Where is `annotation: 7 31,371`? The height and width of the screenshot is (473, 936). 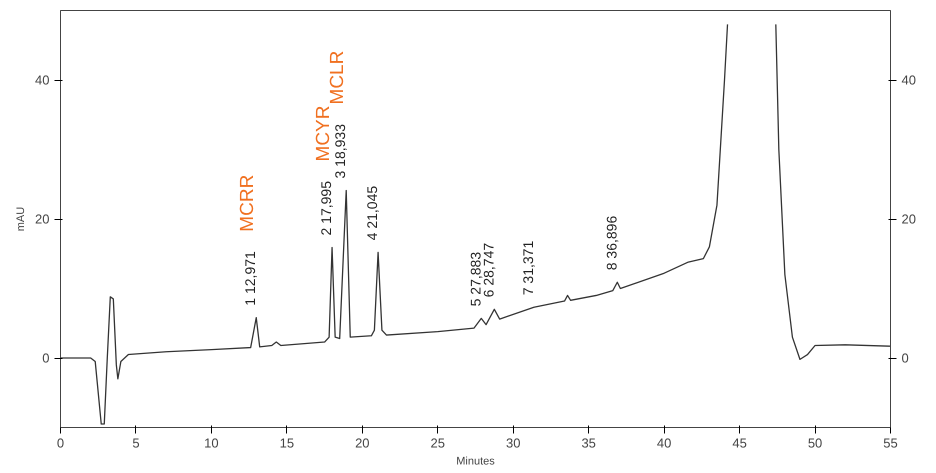 annotation: 7 31,371 is located at coordinates (528, 268).